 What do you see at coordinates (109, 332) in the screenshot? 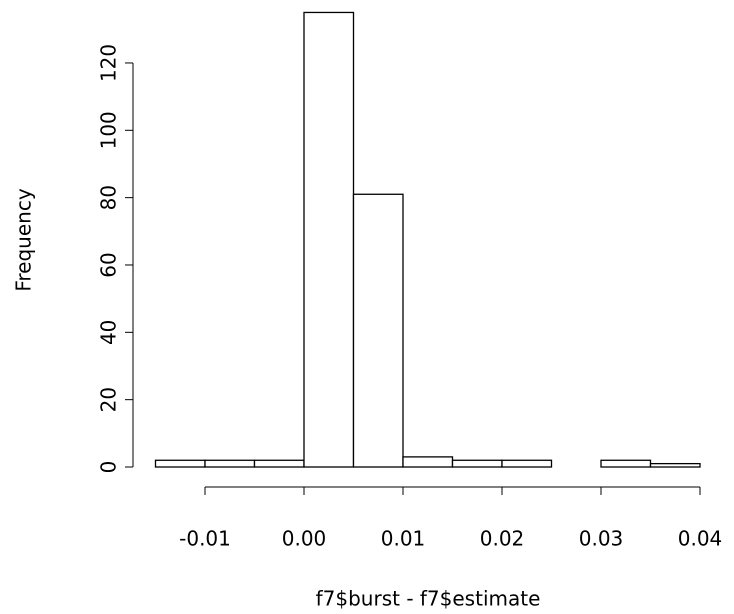
I see `y-tick-label: 40` at bounding box center [109, 332].